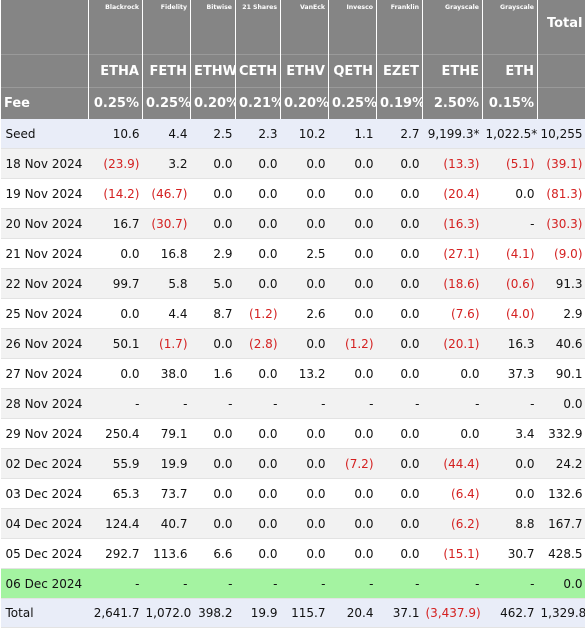  What do you see at coordinates (453, 284) in the screenshot?
I see `flow-cell: (18.6)` at bounding box center [453, 284].